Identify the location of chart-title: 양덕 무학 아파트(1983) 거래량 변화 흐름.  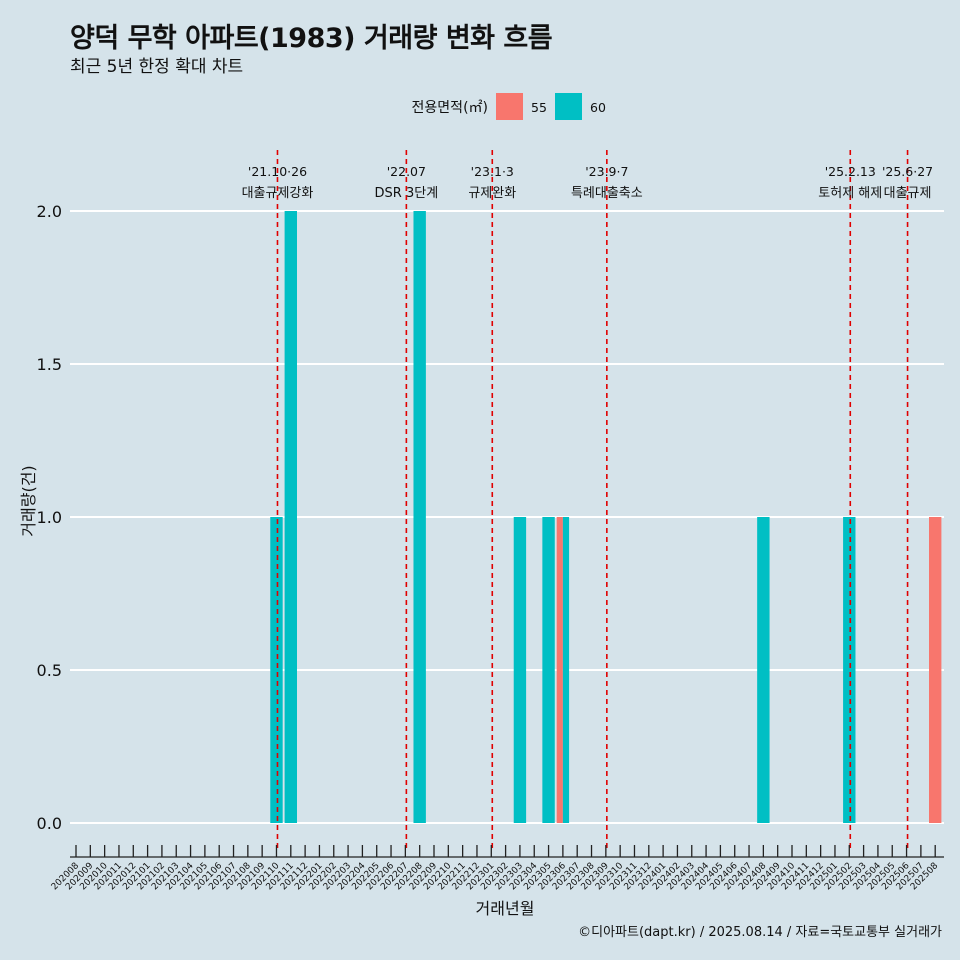
(311, 38).